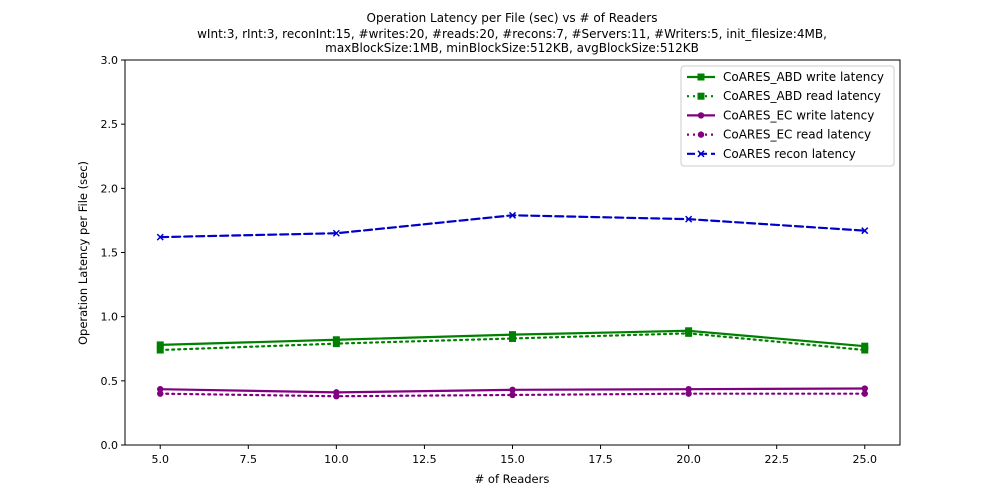 The height and width of the screenshot is (500, 1000). Describe the element at coordinates (600, 459) in the screenshot. I see `x-tick-label: 17.5` at that location.